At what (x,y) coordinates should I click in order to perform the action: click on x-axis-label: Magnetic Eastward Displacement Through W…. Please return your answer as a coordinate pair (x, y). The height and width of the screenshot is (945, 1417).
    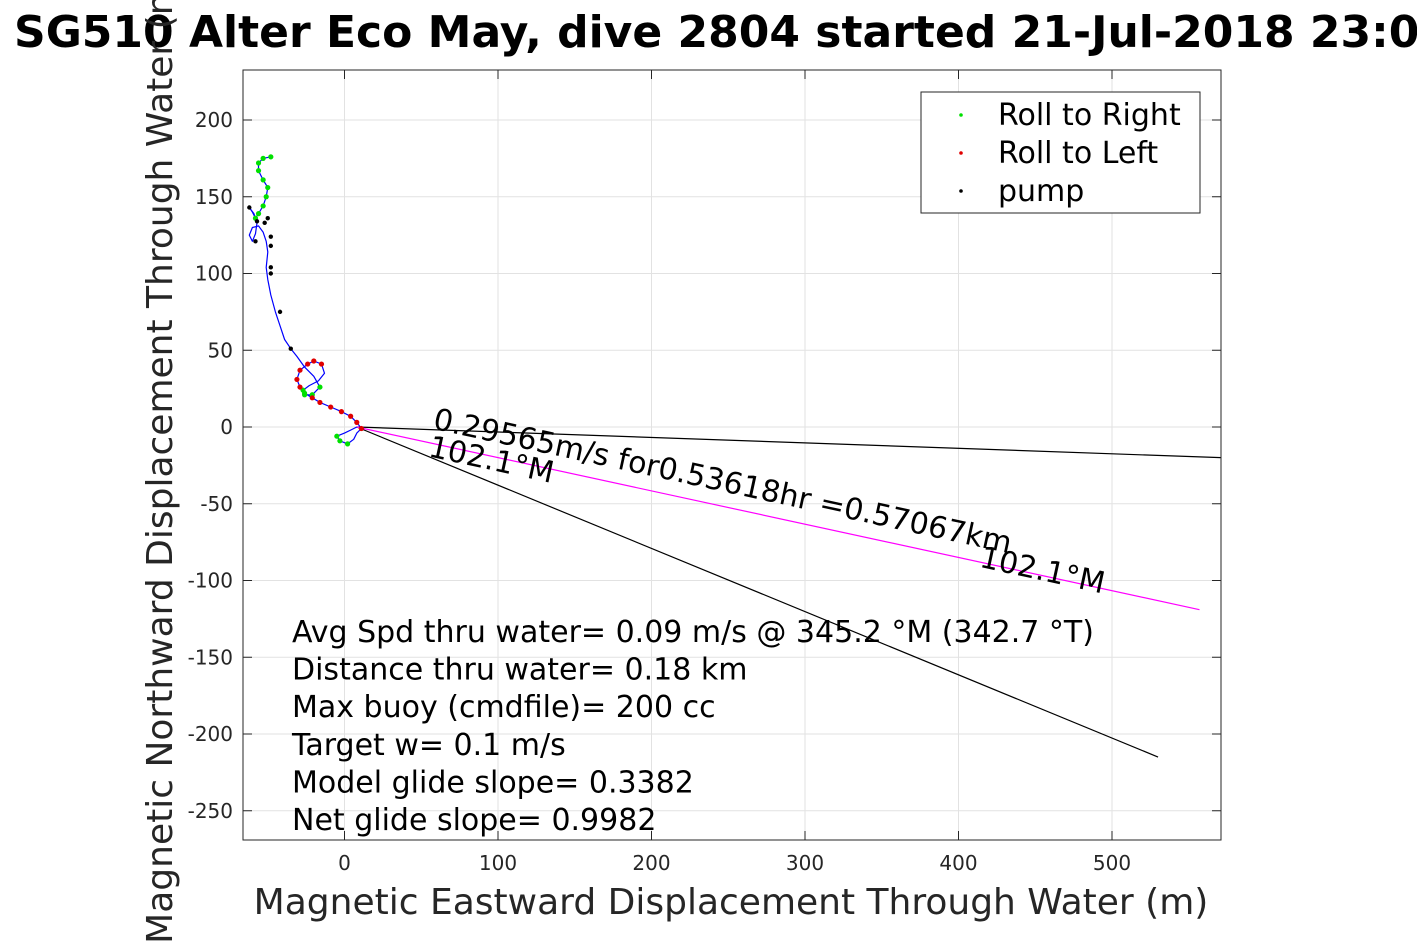
    Looking at the image, I should click on (731, 902).